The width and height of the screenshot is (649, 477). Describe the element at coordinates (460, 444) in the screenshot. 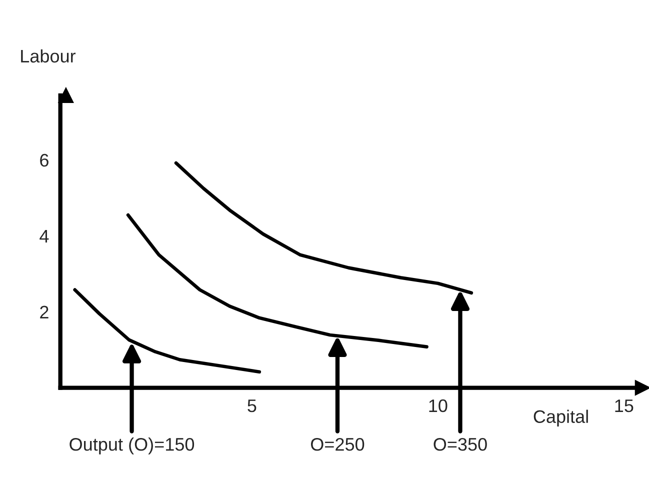

I see `annotation: O=350` at that location.